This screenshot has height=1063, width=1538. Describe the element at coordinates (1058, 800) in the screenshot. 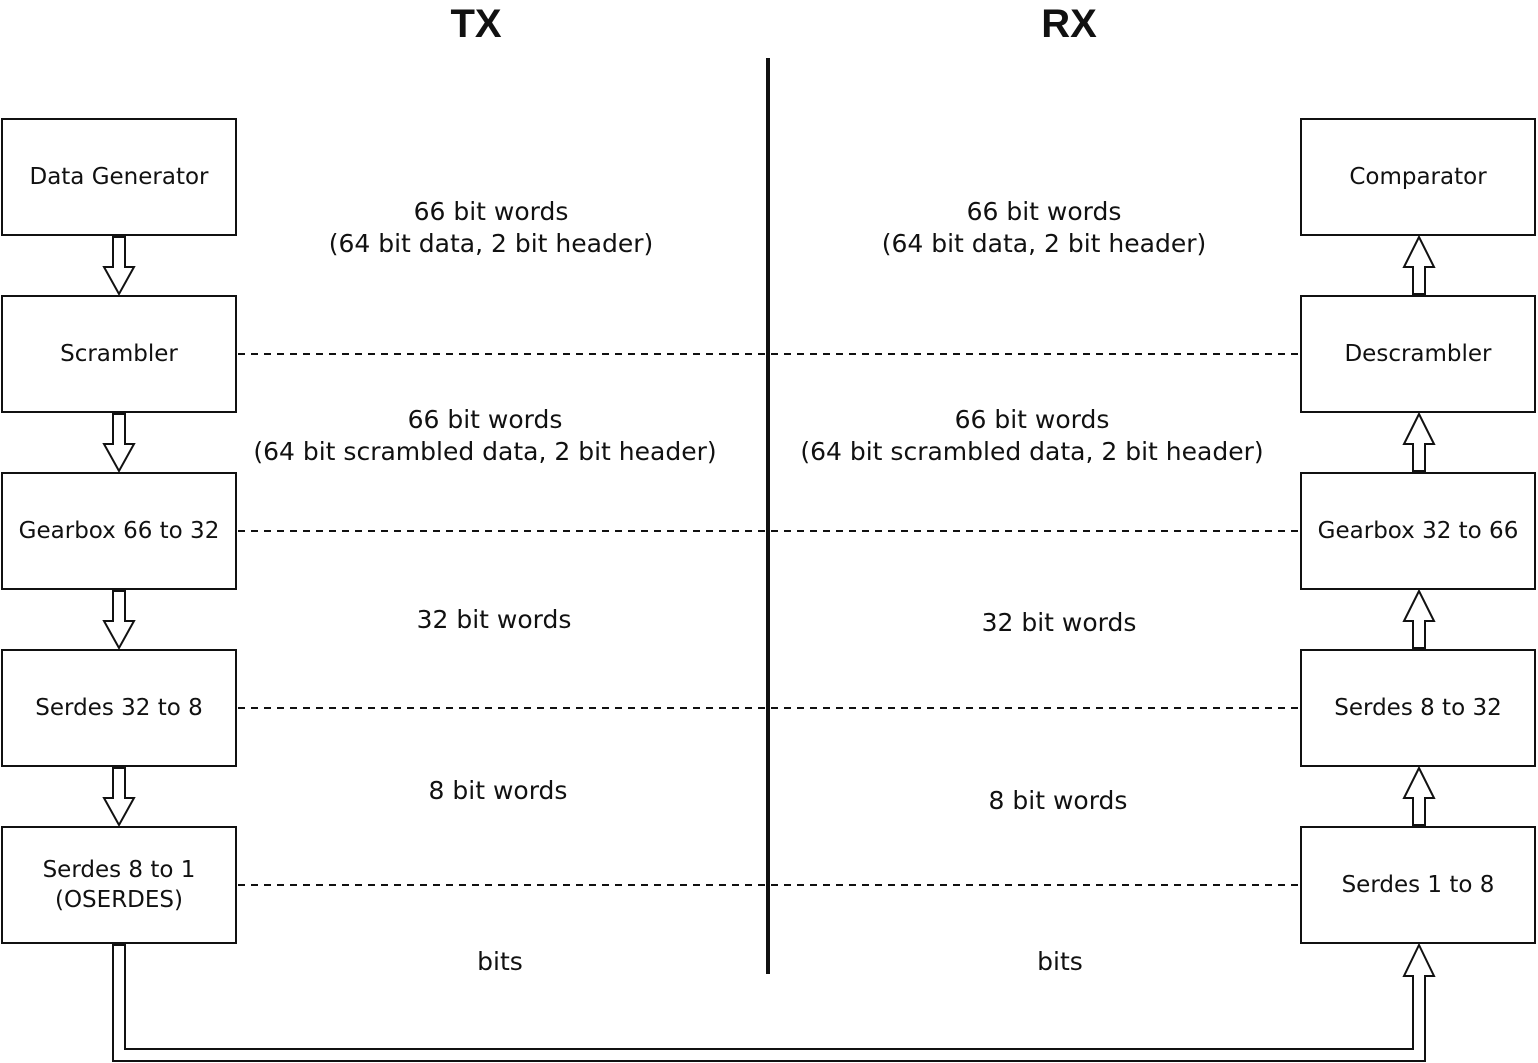

I see `rx-note-8-bit-words: 8 bit words` at that location.